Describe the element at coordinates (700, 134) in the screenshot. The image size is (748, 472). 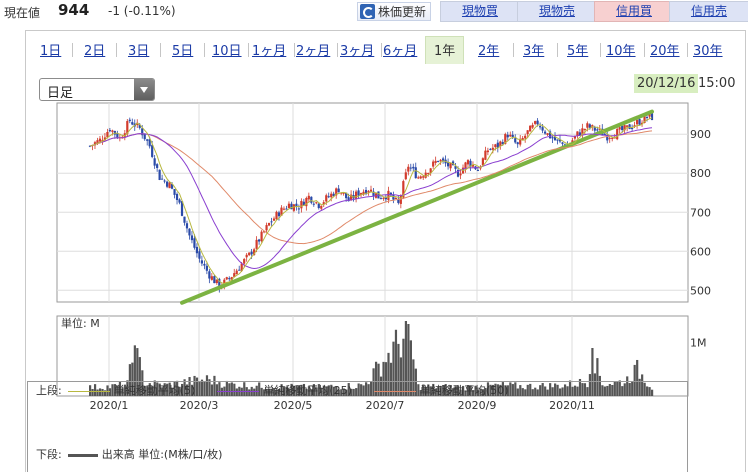
I see `y-tick-label: 900` at that location.